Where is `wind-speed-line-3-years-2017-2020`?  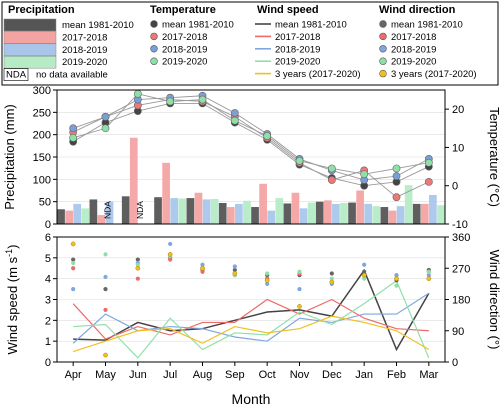 wind-speed-line-3-years-2017-2020 is located at coordinates (251, 334).